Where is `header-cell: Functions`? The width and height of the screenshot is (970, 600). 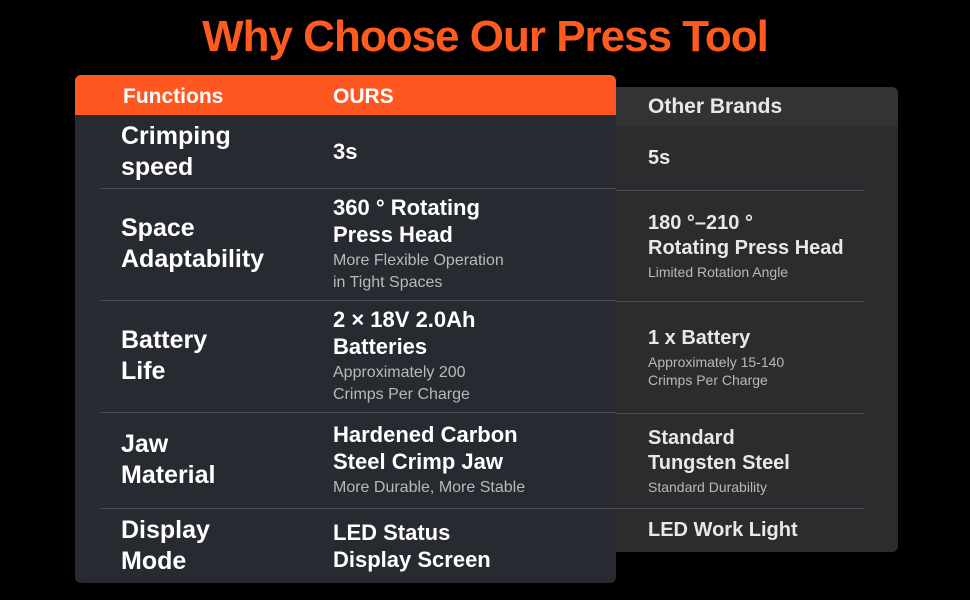
header-cell: Functions is located at coordinates (173, 96).